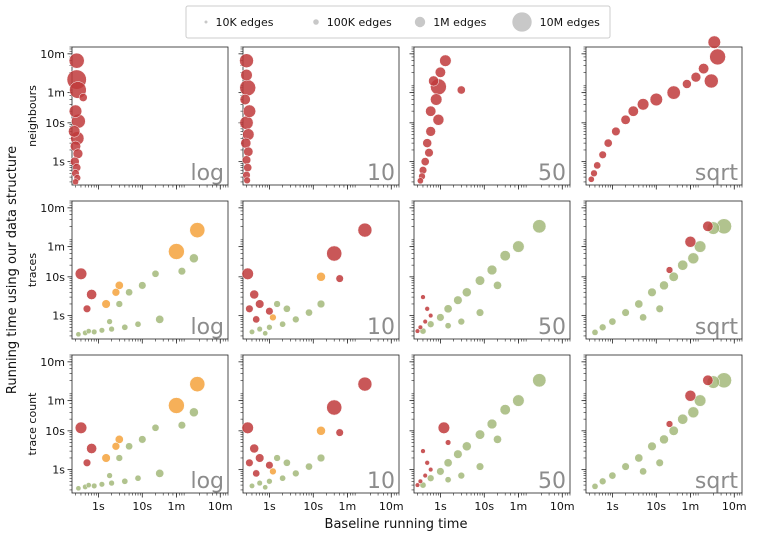 This screenshot has width=762, height=536. I want to click on column-label: 10, so click(381, 173).